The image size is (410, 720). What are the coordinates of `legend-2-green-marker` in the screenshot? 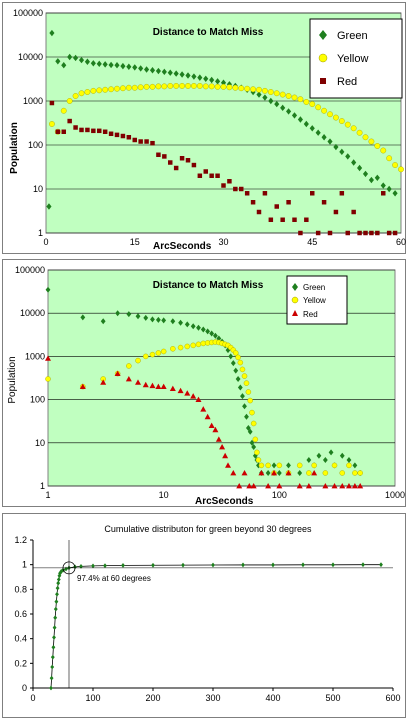 It's located at (295, 287).